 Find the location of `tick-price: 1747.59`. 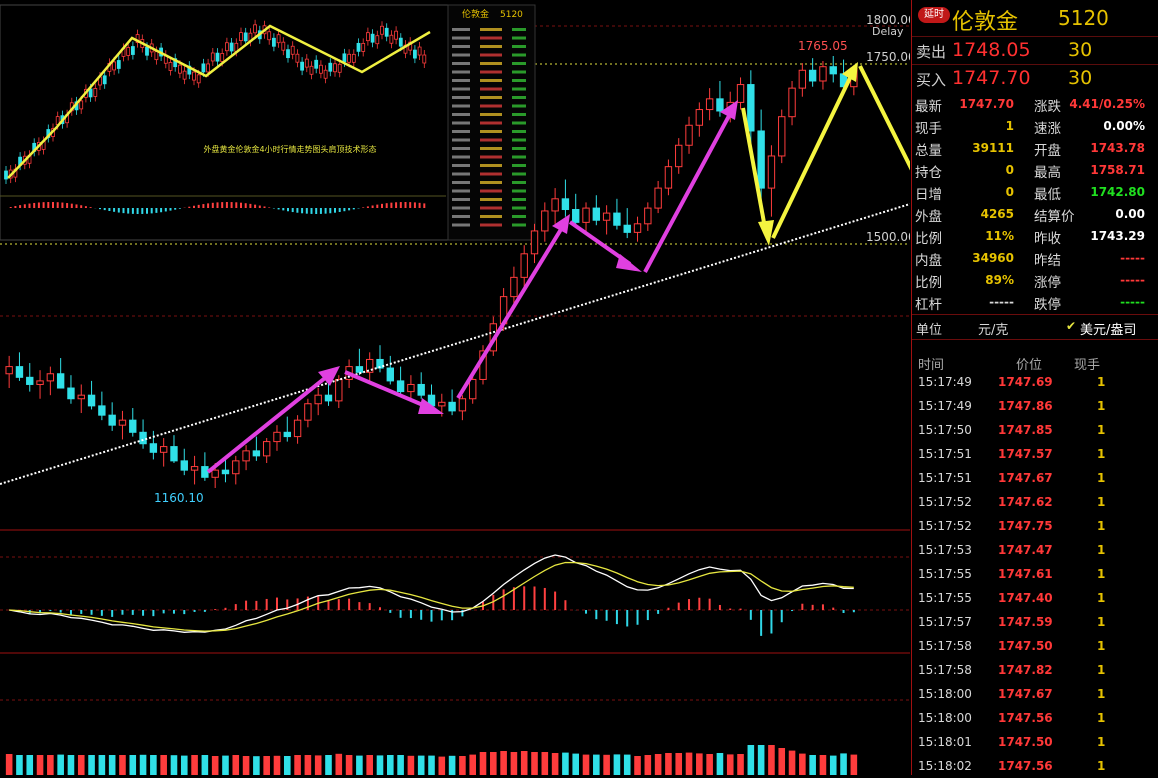

tick-price: 1747.59 is located at coordinates (1025, 622).